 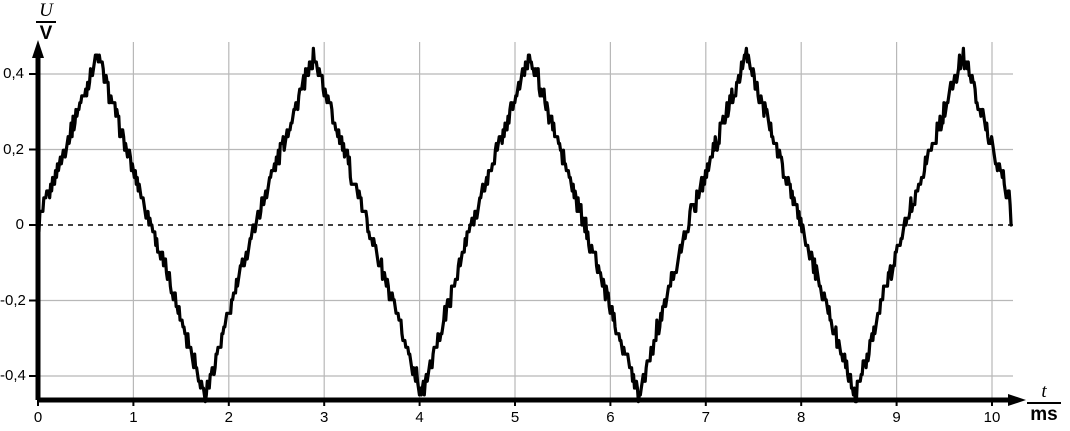 I want to click on x-axis-tick-label: 7, so click(x=705, y=417).